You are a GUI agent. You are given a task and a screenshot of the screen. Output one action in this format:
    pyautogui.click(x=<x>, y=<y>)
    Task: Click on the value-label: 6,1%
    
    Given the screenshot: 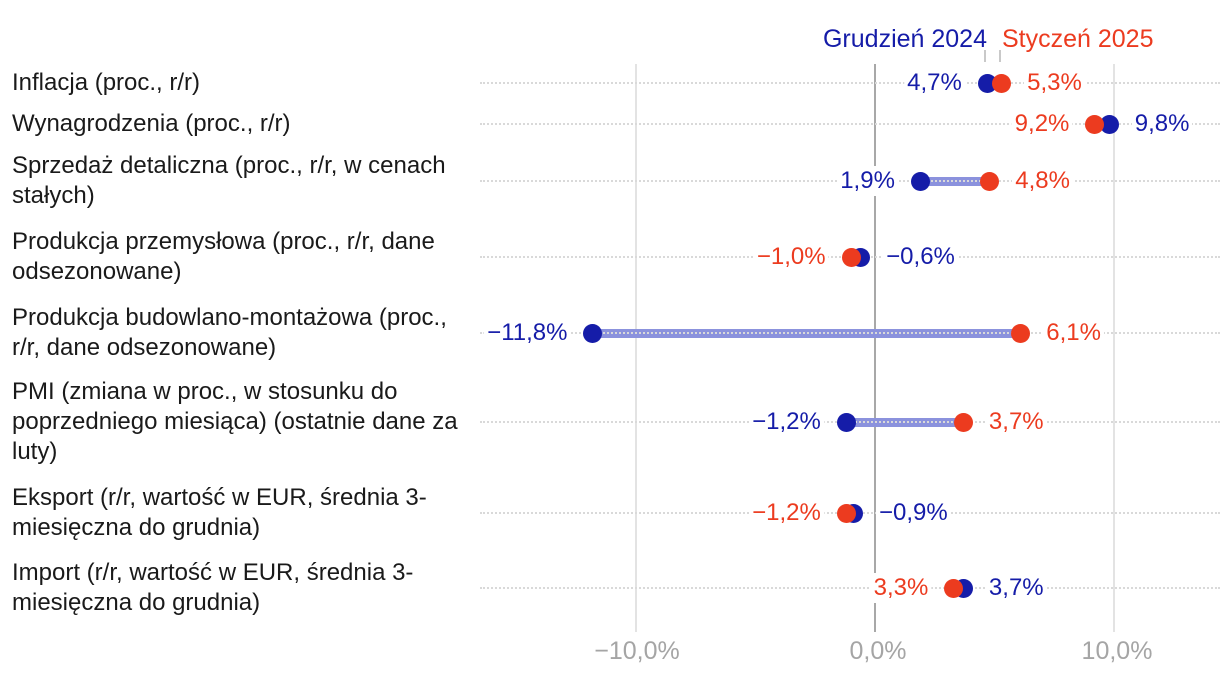 What is the action you would take?
    pyautogui.click(x=1073, y=333)
    